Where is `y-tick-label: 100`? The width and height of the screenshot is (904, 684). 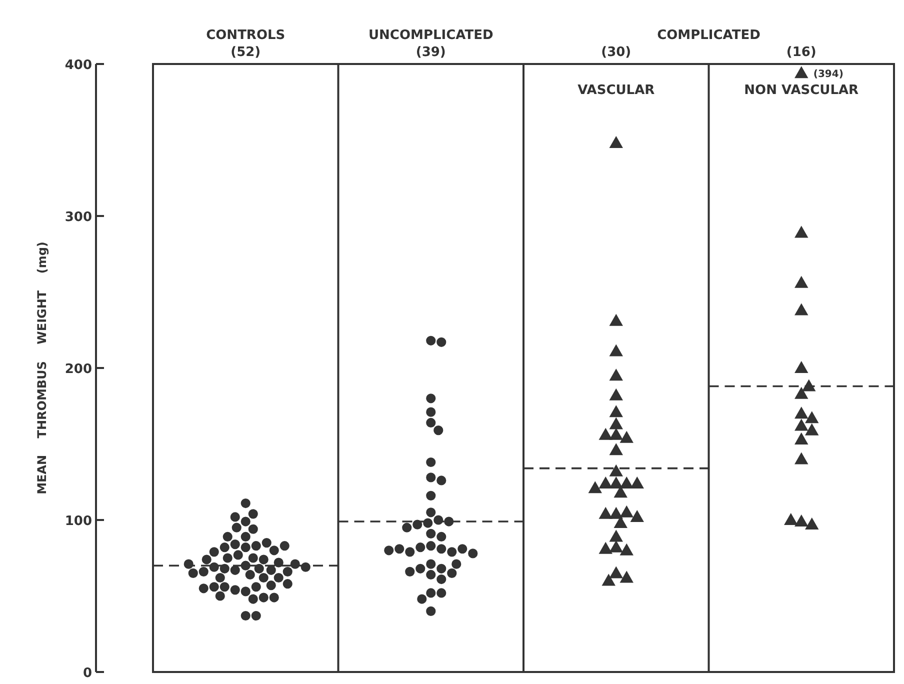
y-tick-label: 100 is located at coordinates (78, 521).